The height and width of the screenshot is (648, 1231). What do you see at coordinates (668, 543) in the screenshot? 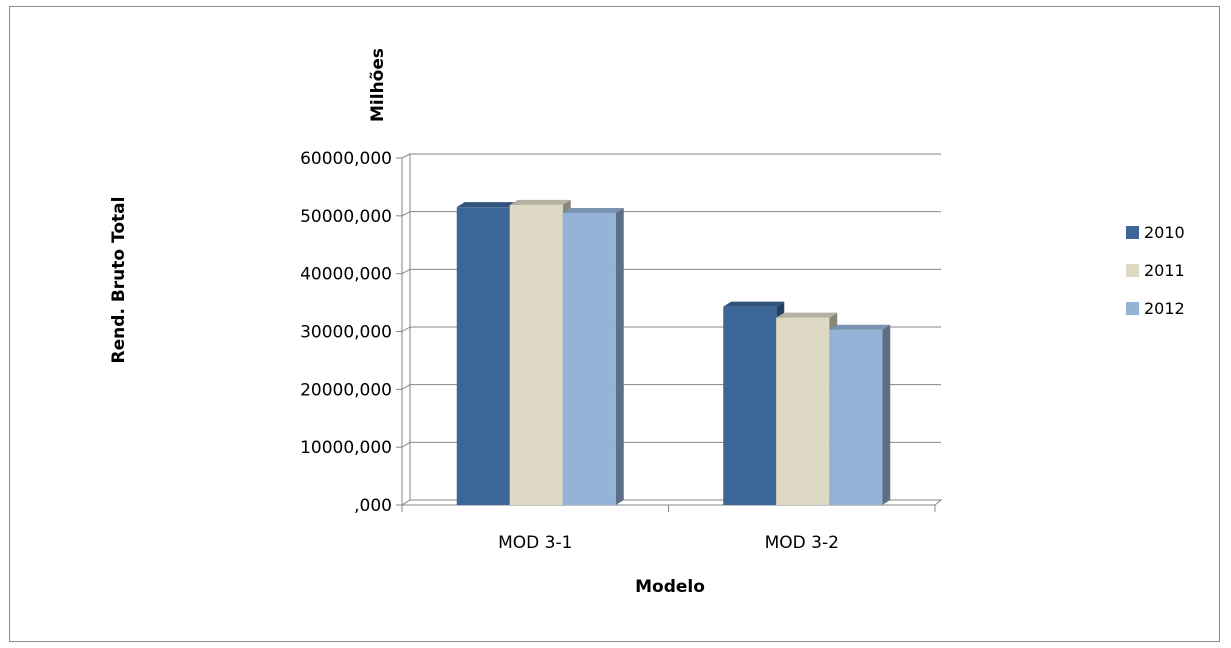
I see `x-tick-labels: MOD 3-1 MOD 3-2` at bounding box center [668, 543].